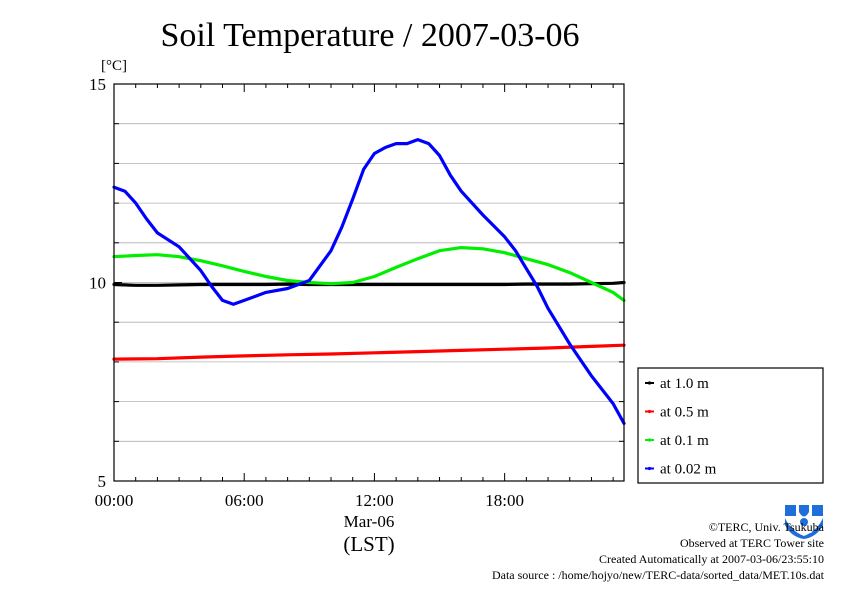  What do you see at coordinates (102, 481) in the screenshot?
I see `y-tick-label: 5` at bounding box center [102, 481].